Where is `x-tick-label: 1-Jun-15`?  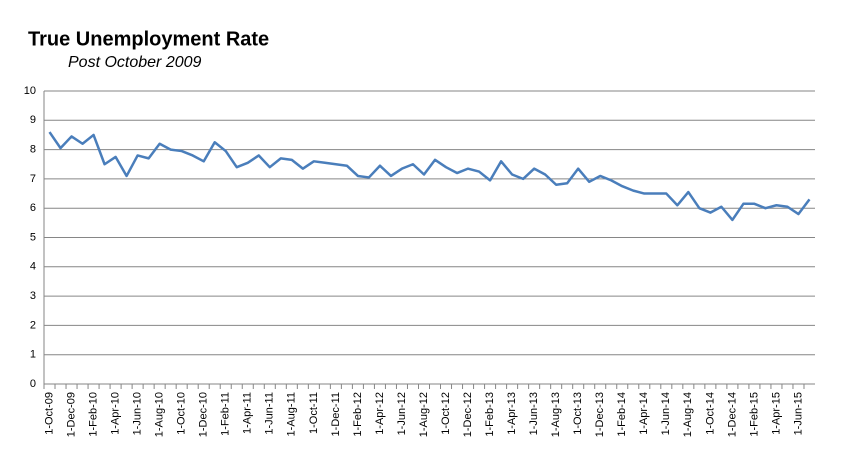
x-tick-label: 1-Jun-15 is located at coordinates (798, 413).